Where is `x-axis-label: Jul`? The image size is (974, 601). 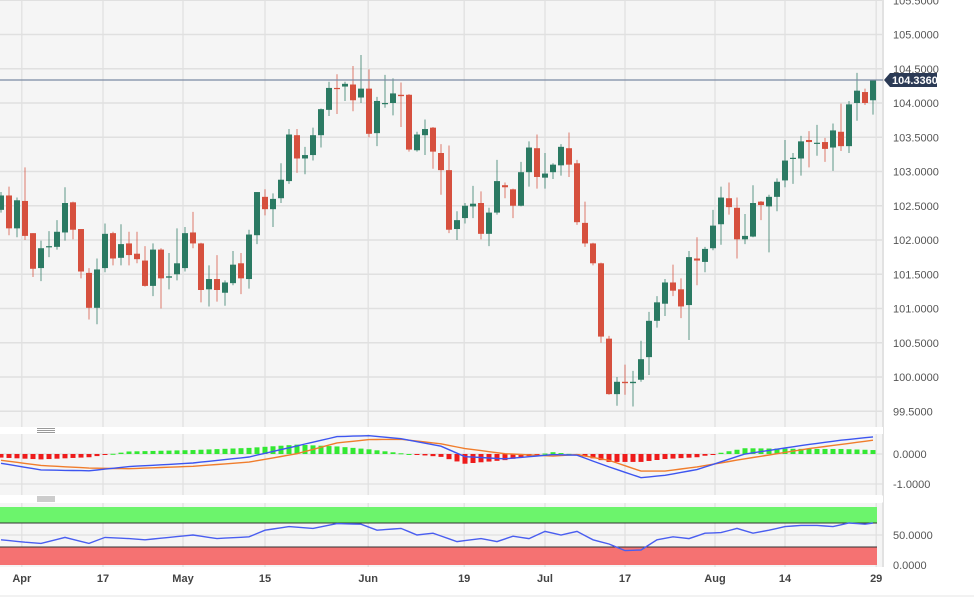 x-axis-label: Jul is located at coordinates (545, 579).